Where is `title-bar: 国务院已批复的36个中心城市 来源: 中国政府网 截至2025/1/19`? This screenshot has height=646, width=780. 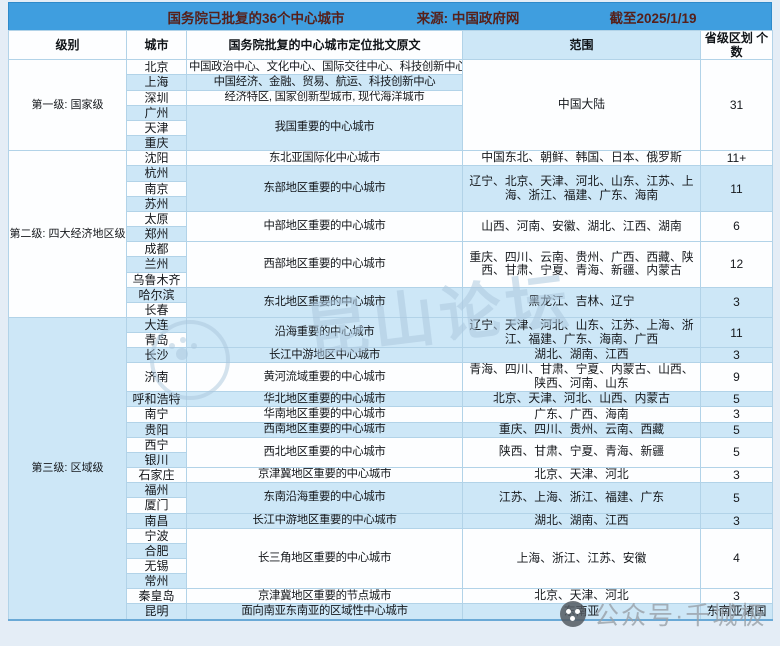
title-bar: 国务院已批复的36个中心城市 来源: 中国政府网 截至2025/1/19 is located at coordinates (390, 16).